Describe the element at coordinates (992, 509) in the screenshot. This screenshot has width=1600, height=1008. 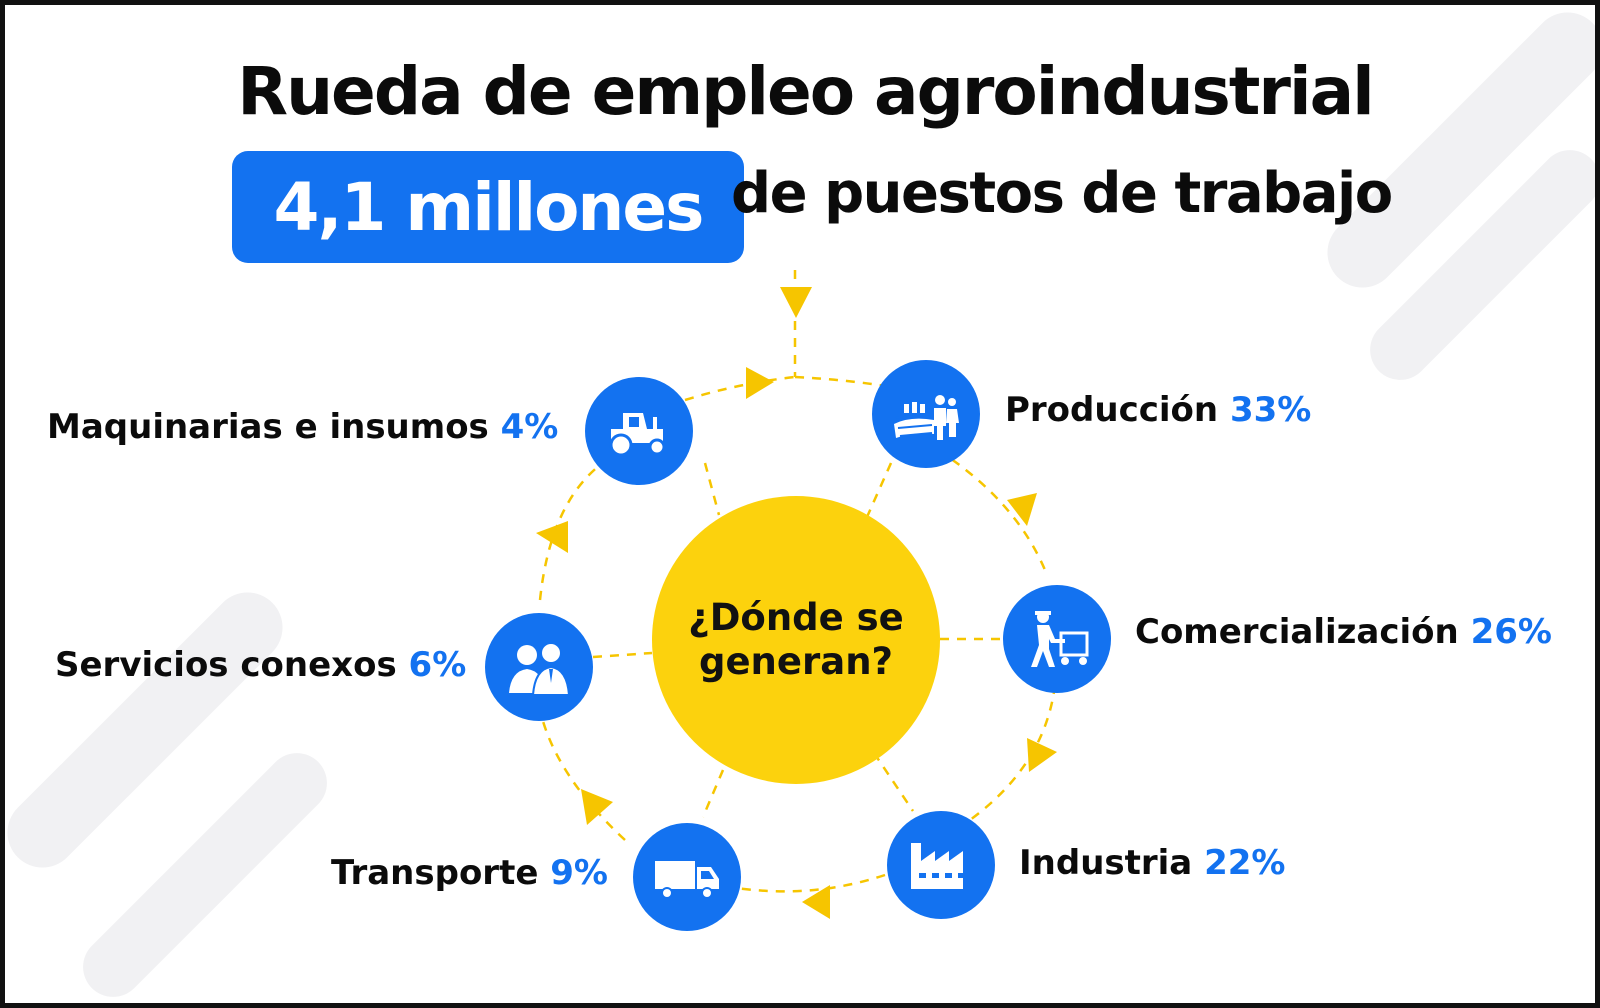
I see `ring-dash-right-upper` at that location.